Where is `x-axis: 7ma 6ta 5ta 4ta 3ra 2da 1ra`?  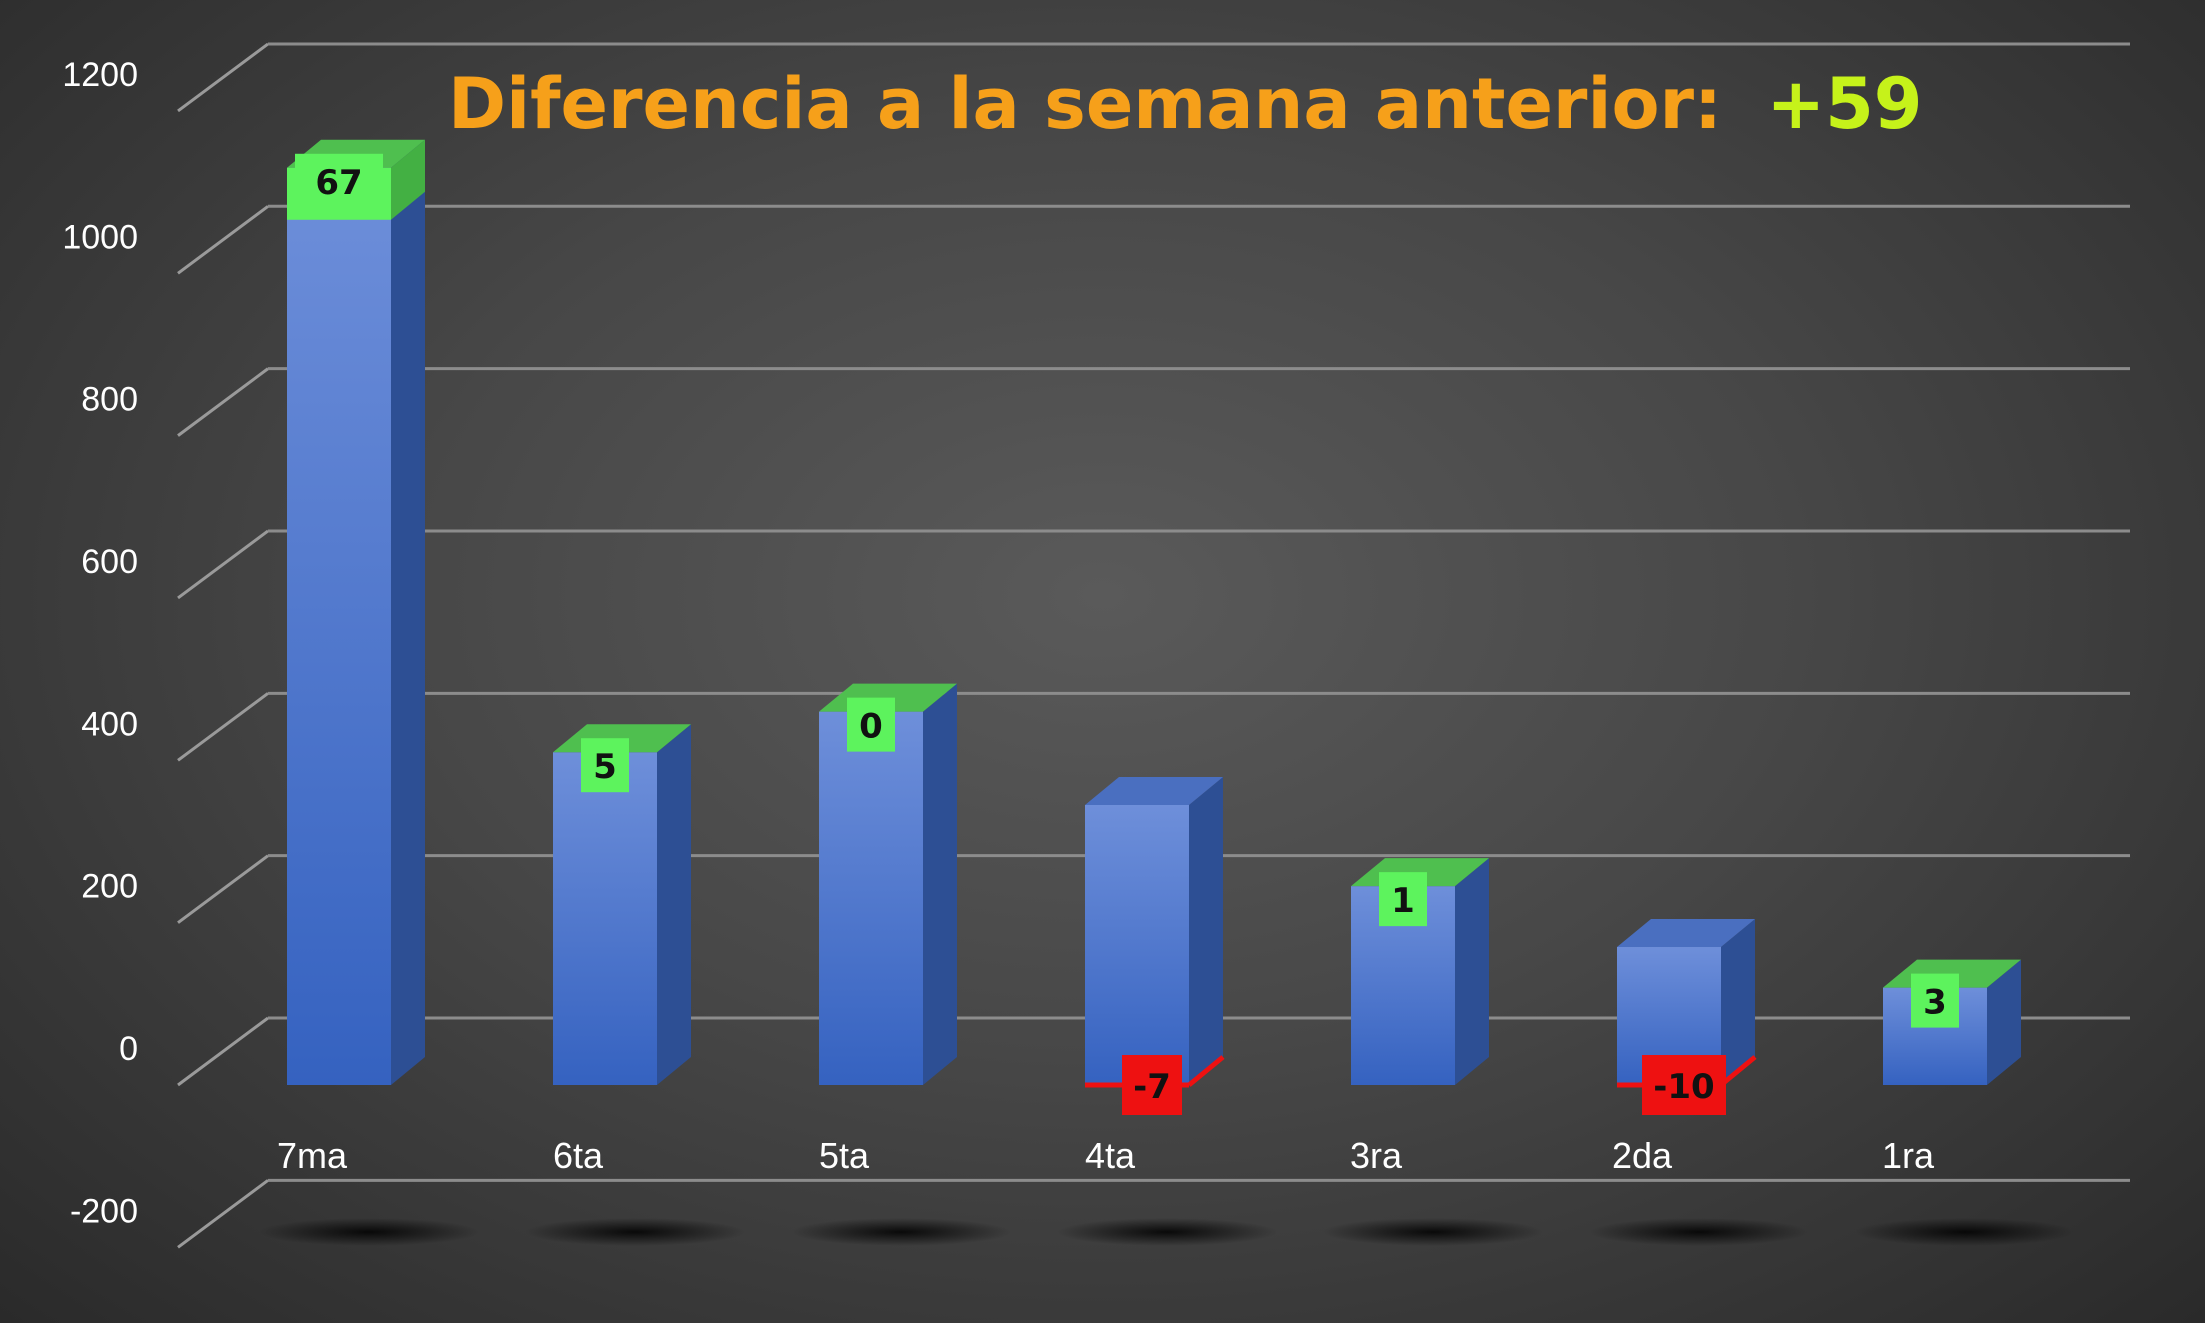 x-axis: 7ma 6ta 5ta 4ta 3ra 2da 1ra is located at coordinates (1106, 1155).